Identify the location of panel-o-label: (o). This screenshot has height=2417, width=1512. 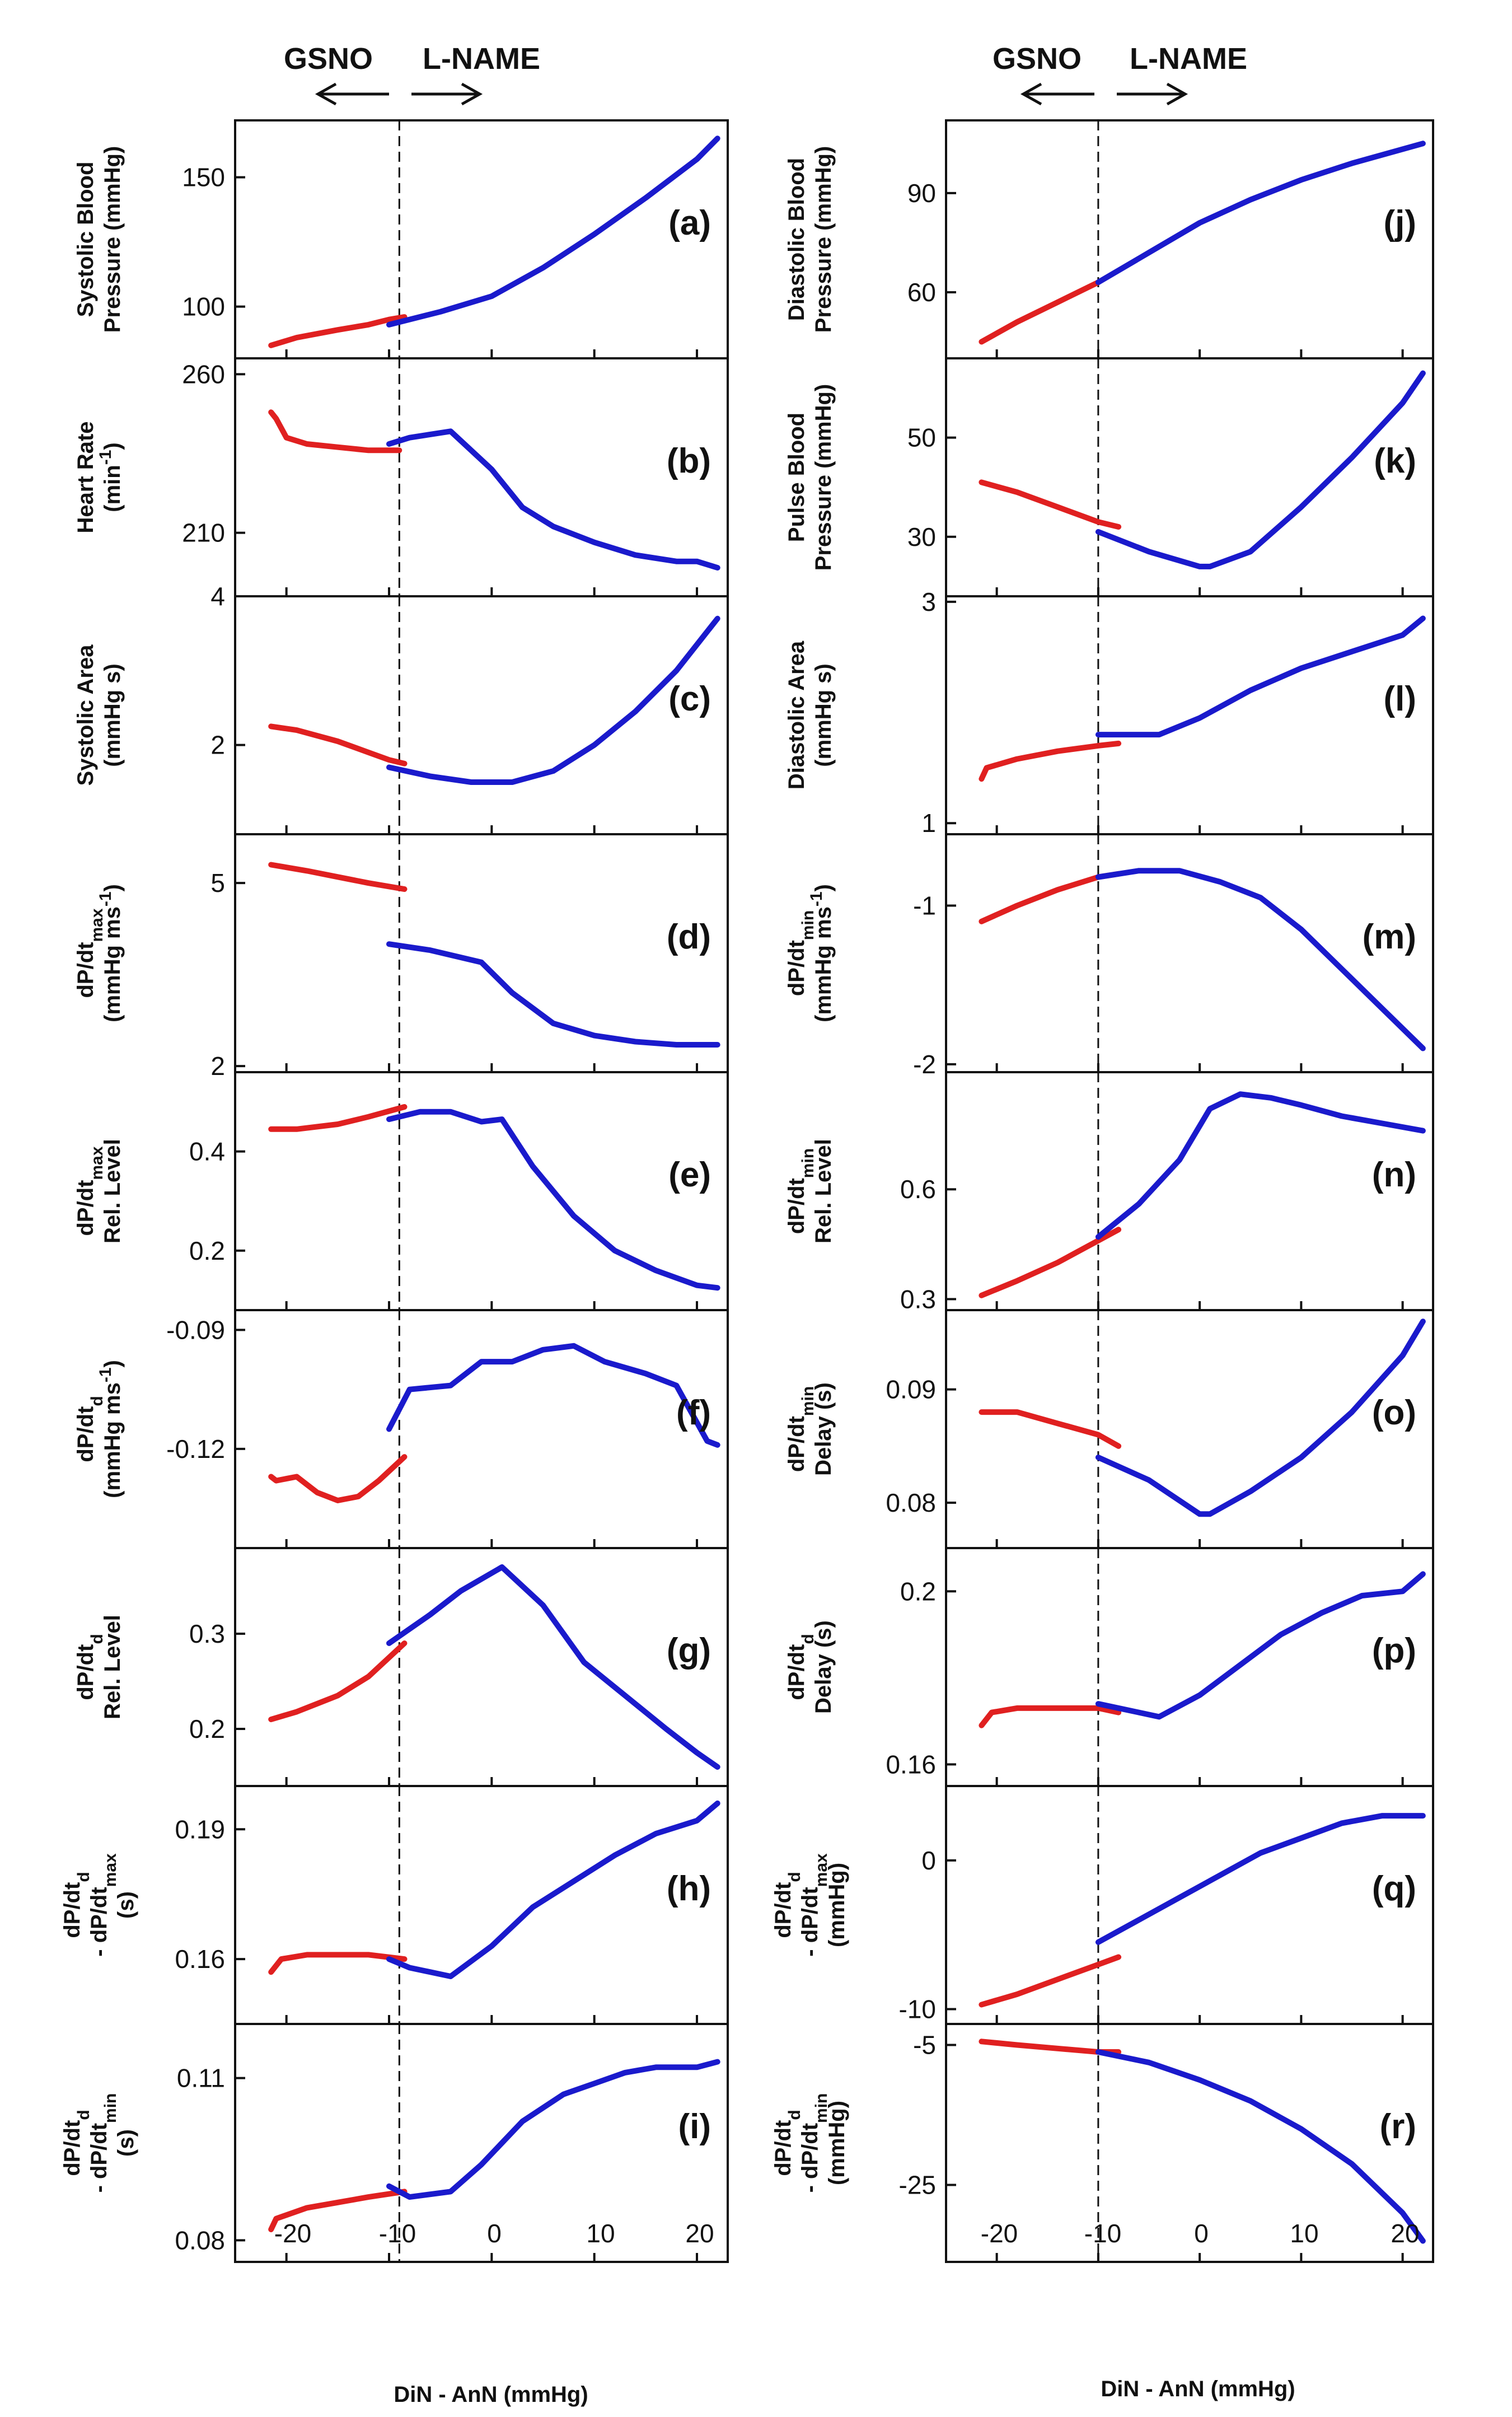
(1394, 1413).